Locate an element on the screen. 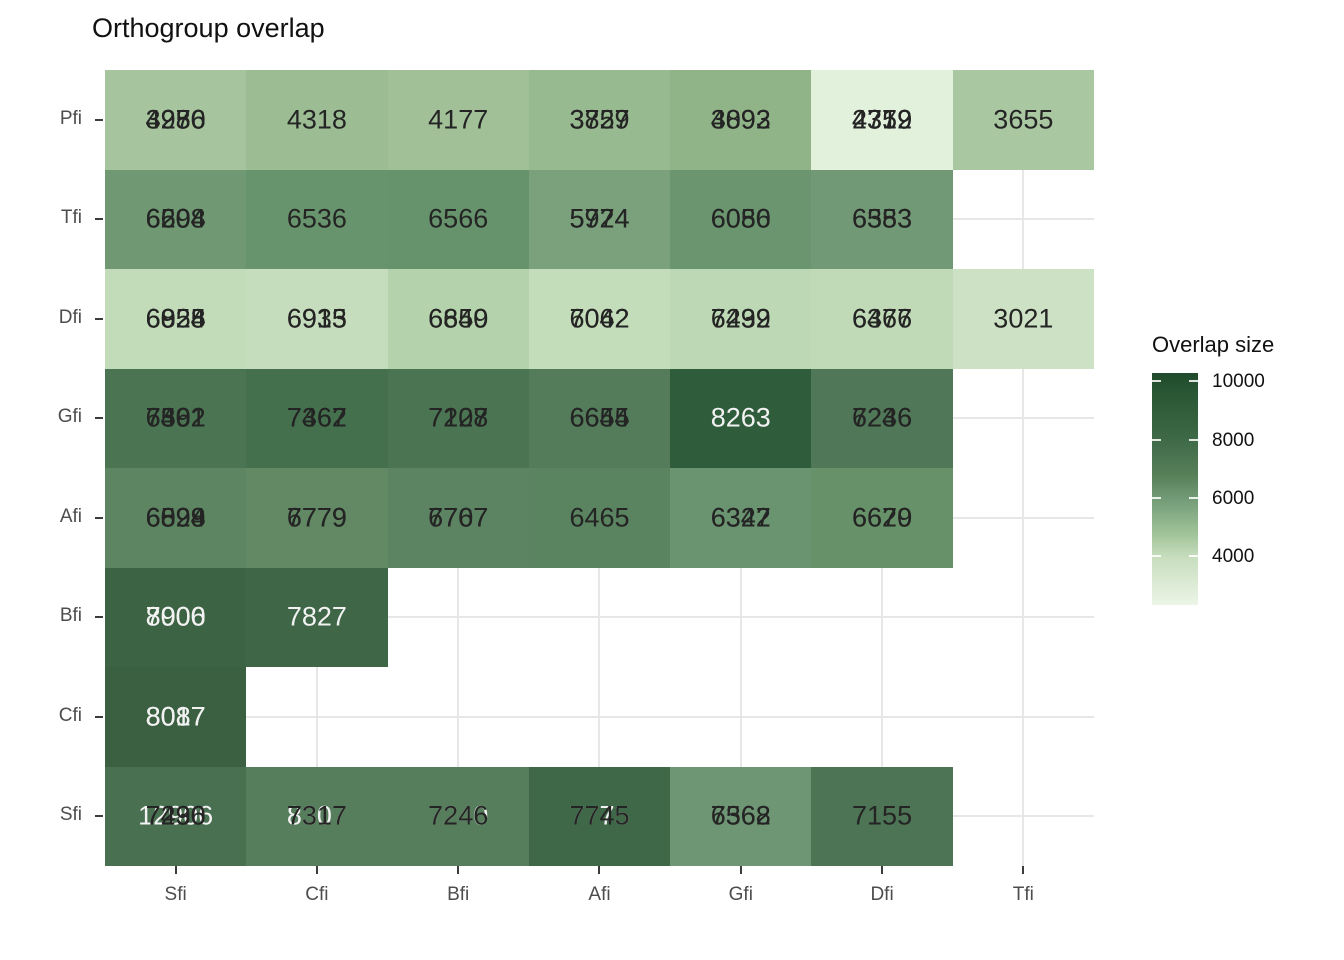 This screenshot has width=1344, height=960. cell-value-label: 7290 is located at coordinates (175, 815).